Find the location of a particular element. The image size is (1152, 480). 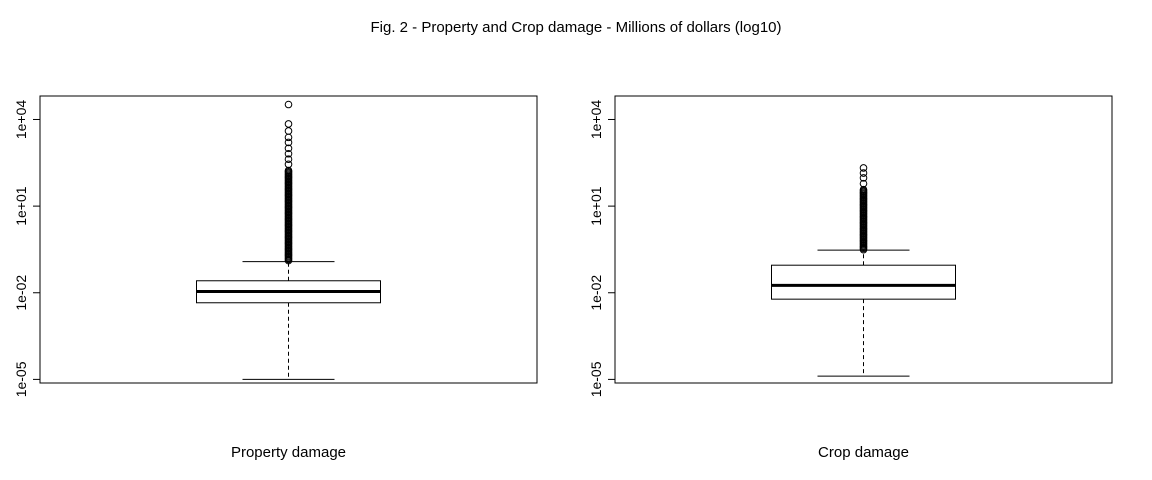

panel-2-y-tick-label: 1e-05 is located at coordinates (596, 379).